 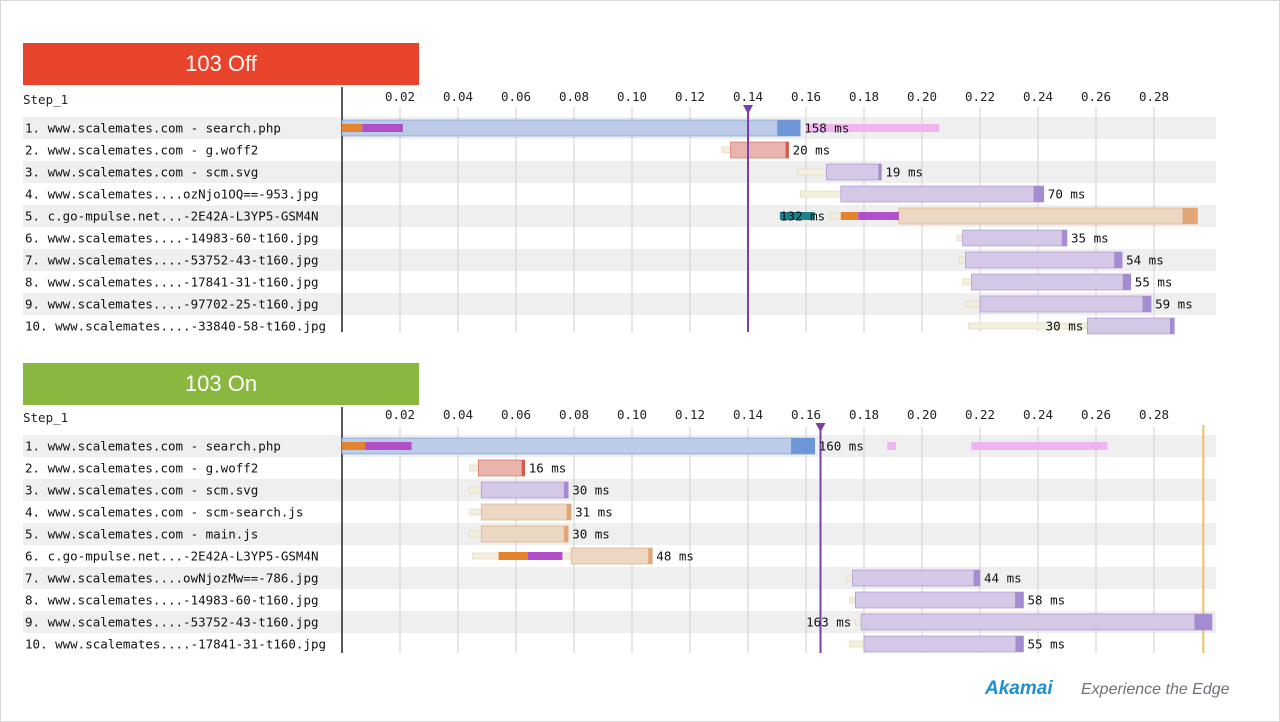 What do you see at coordinates (172, 194) in the screenshot?
I see `request-label: 4. www.scalemates....ozNjo1OQ==-953.jpg` at bounding box center [172, 194].